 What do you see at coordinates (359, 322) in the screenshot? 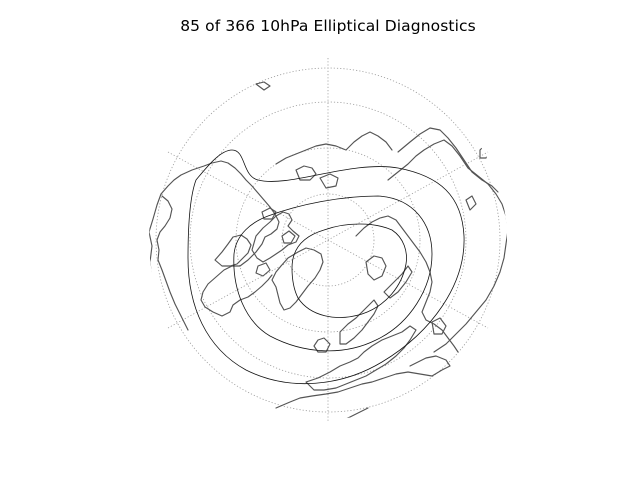
I see `scandinavia-coast` at bounding box center [359, 322].